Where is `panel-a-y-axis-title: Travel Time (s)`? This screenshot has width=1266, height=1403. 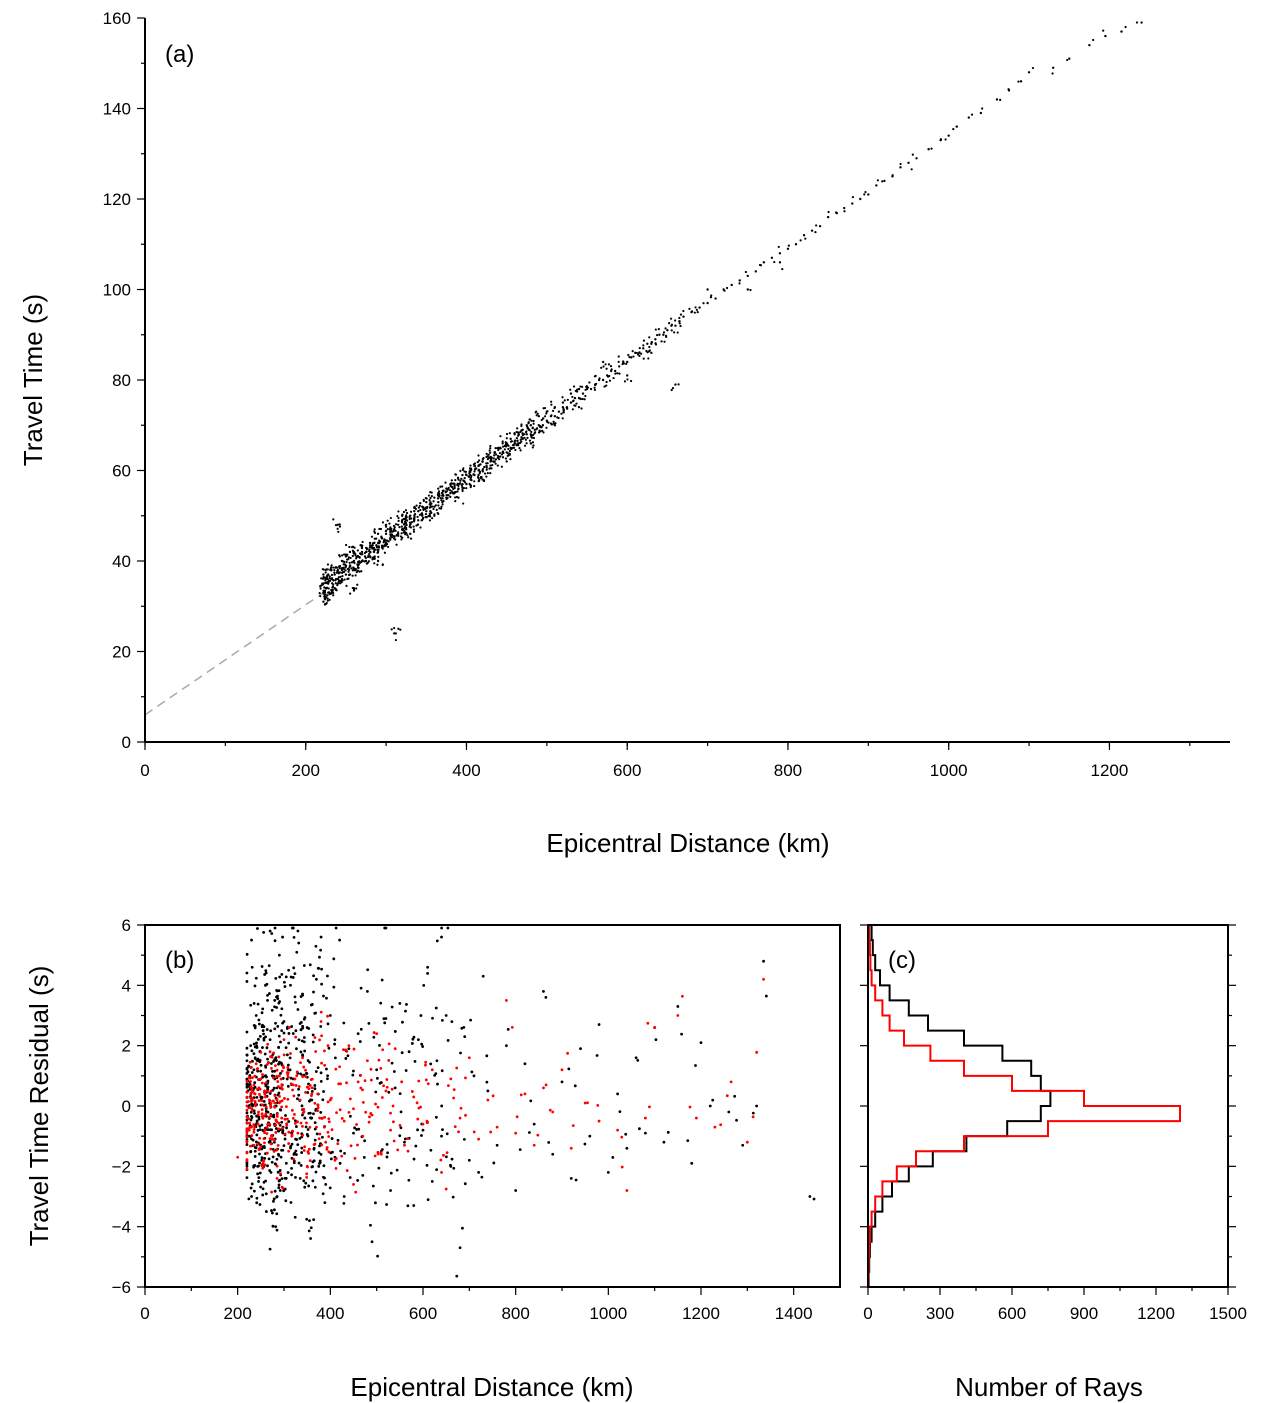
panel-a-y-axis-title: Travel Time (s) is located at coordinates (33, 380).